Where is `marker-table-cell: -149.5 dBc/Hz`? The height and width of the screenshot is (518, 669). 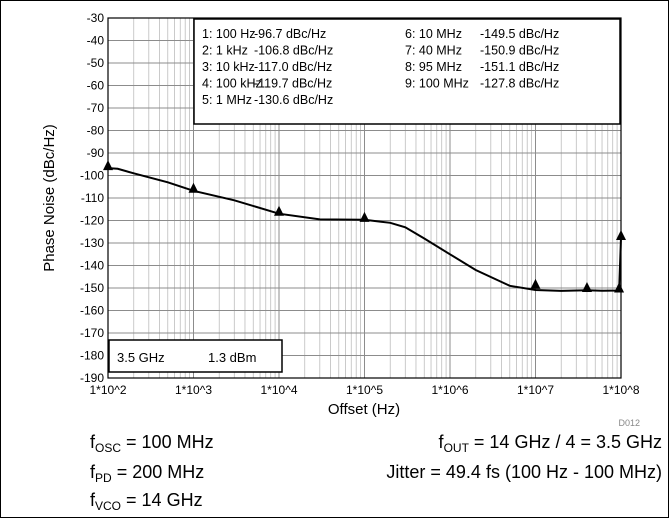 marker-table-cell: -149.5 dBc/Hz is located at coordinates (519, 34).